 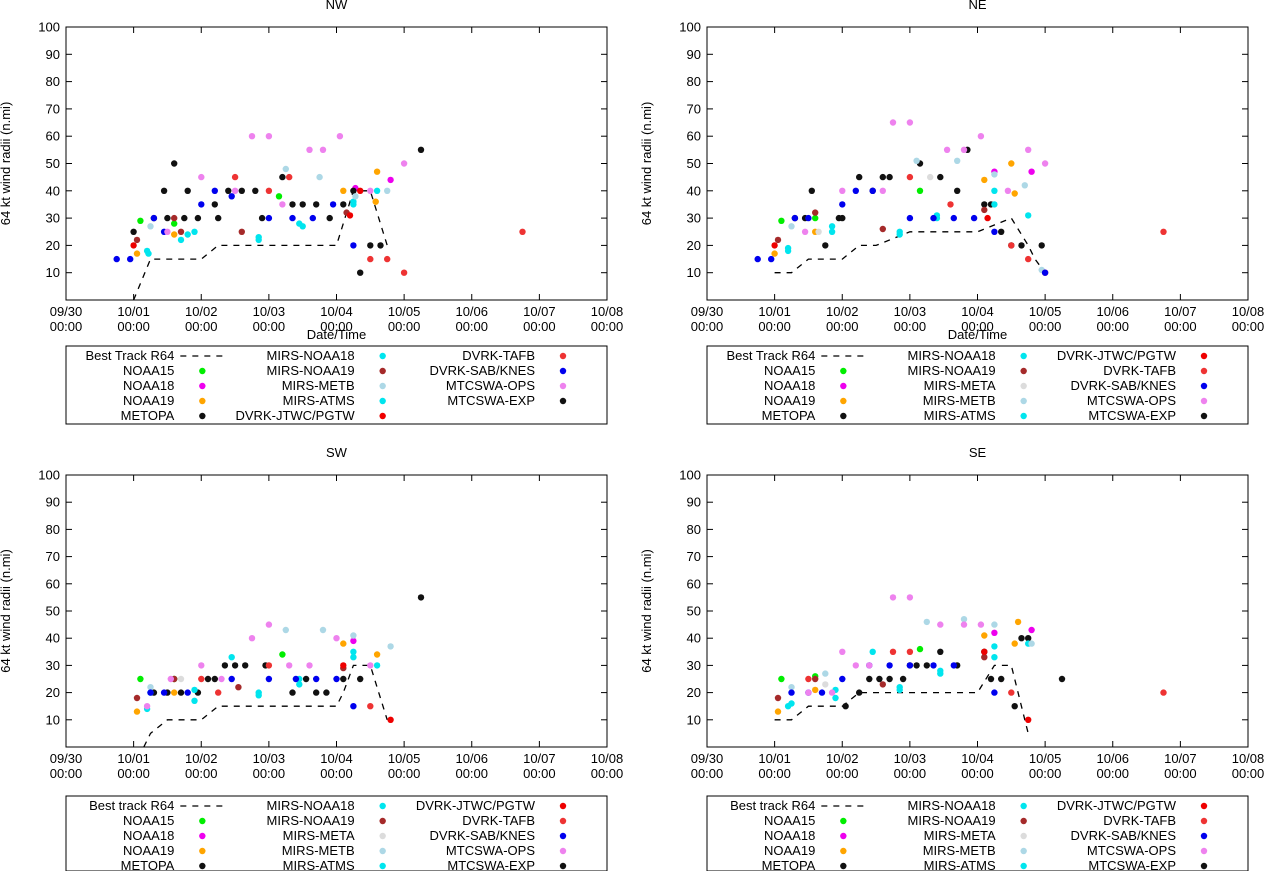 What do you see at coordinates (53, 108) in the screenshot?
I see `y-tick-label: 70` at bounding box center [53, 108].